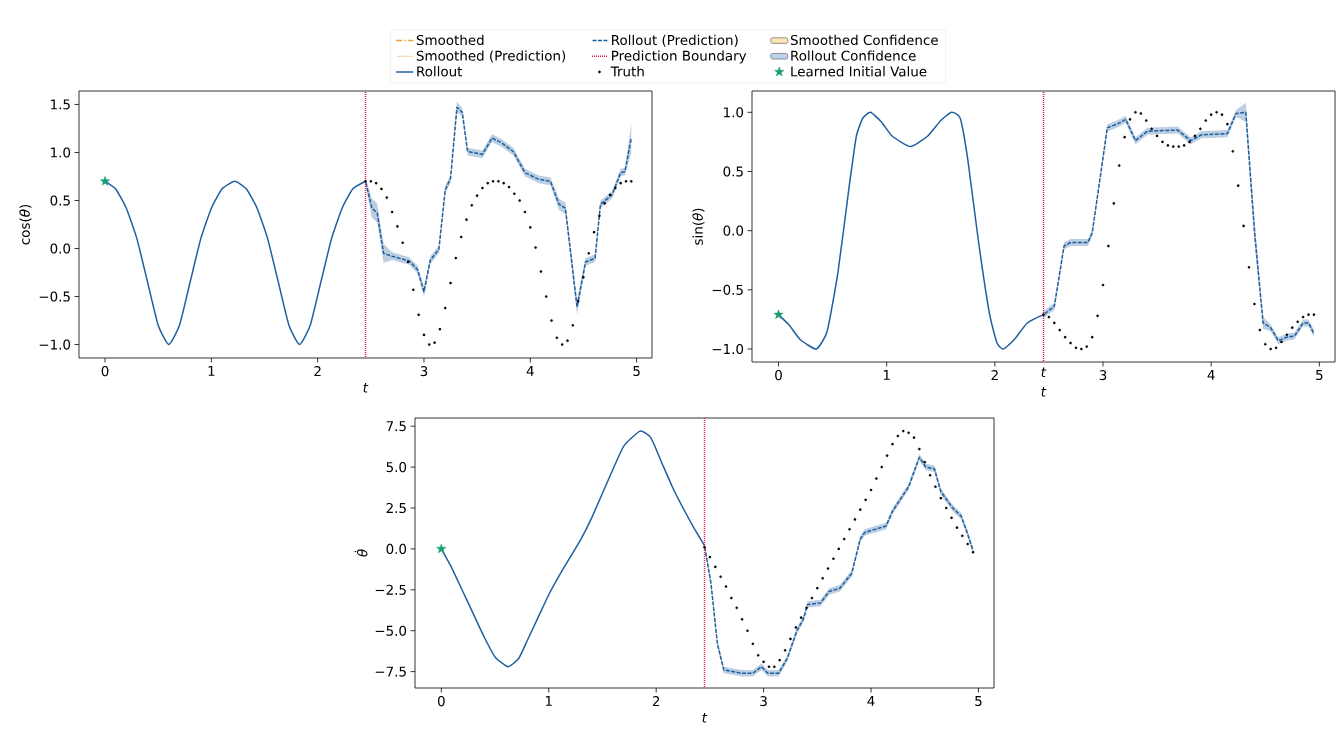 The image size is (1336, 731). I want to click on x-tick-label: 5, so click(978, 701).